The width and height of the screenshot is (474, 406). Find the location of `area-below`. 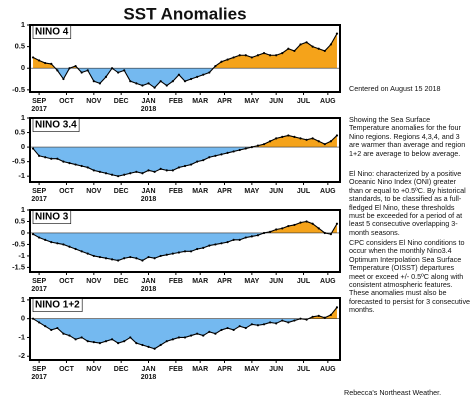

area-below is located at coordinates (185, 333).